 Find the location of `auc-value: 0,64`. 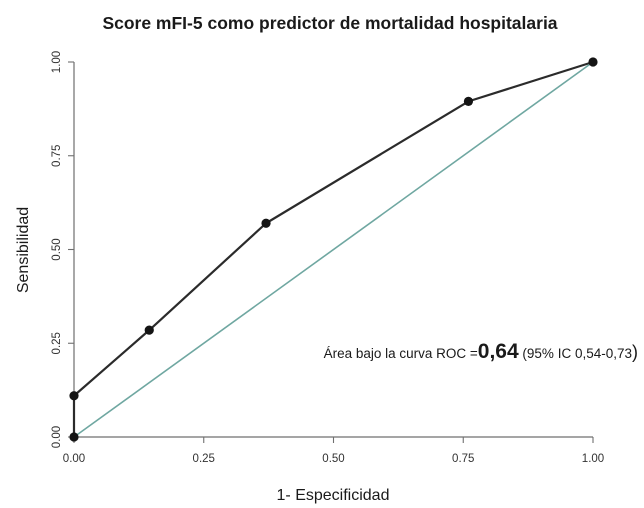

auc-value: 0,64 is located at coordinates (498, 351).